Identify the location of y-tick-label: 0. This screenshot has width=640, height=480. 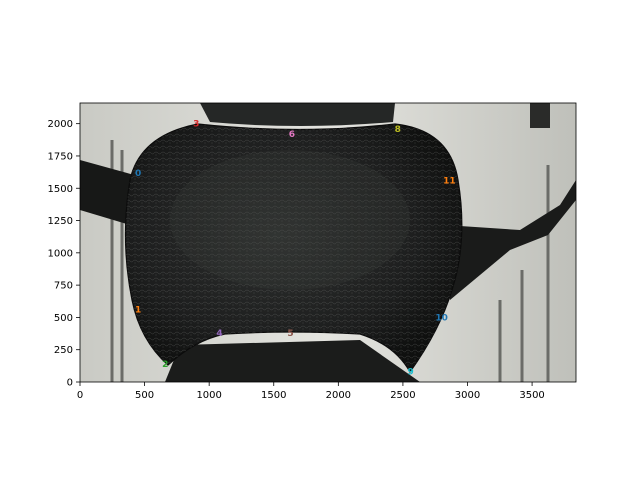
(70, 383).